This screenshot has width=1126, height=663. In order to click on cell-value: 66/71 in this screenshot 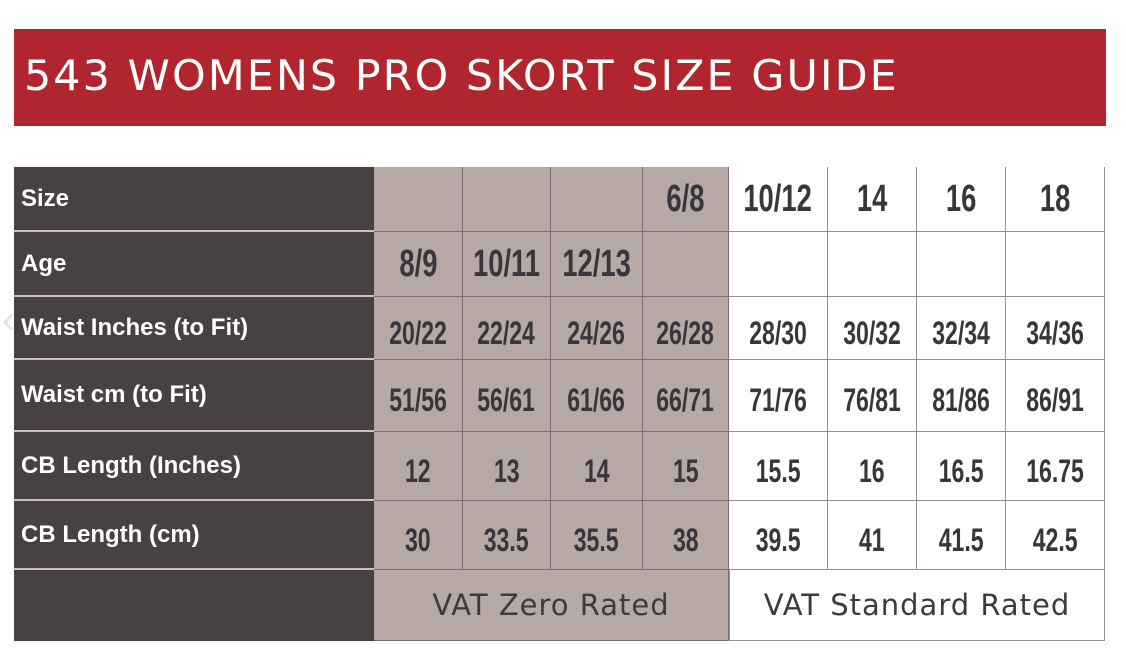, I will do `click(685, 400)`.